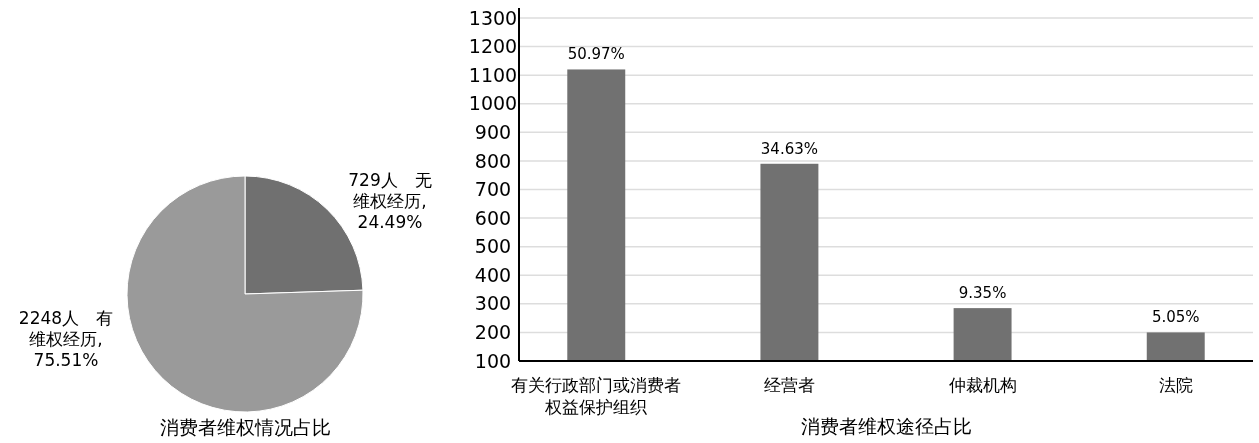  Describe the element at coordinates (596, 396) in the screenshot. I see `x-tick-label: 有关行政部门或消费者权益保护组织` at that location.